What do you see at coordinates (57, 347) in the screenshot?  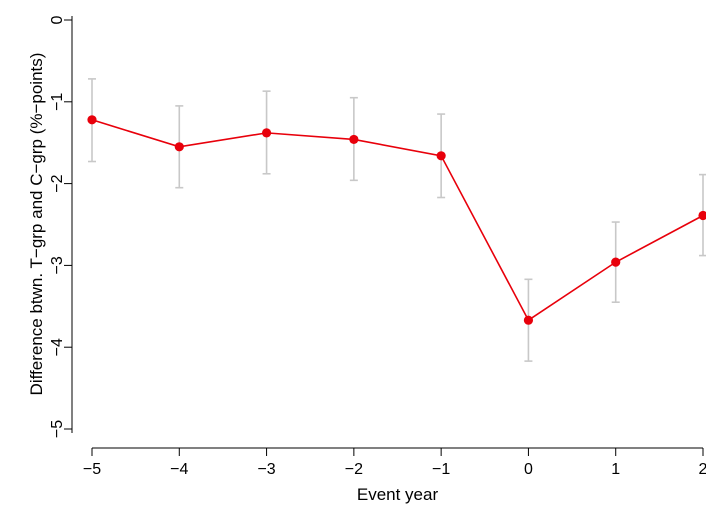 I see `y-tick-label: −4` at bounding box center [57, 347].